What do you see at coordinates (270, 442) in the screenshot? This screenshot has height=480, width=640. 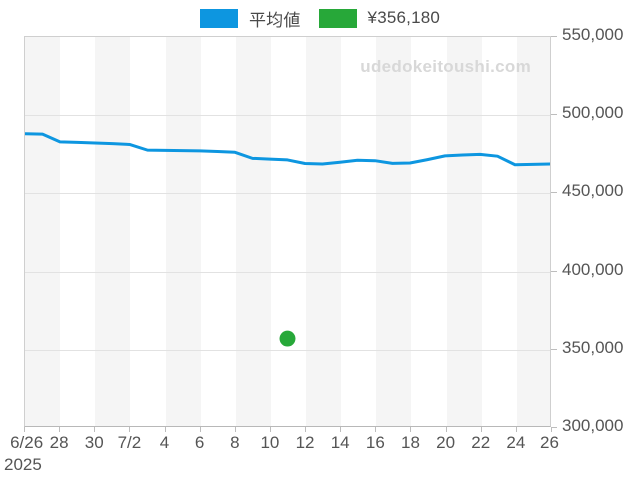 I see `x-tick-label: 10` at bounding box center [270, 442].